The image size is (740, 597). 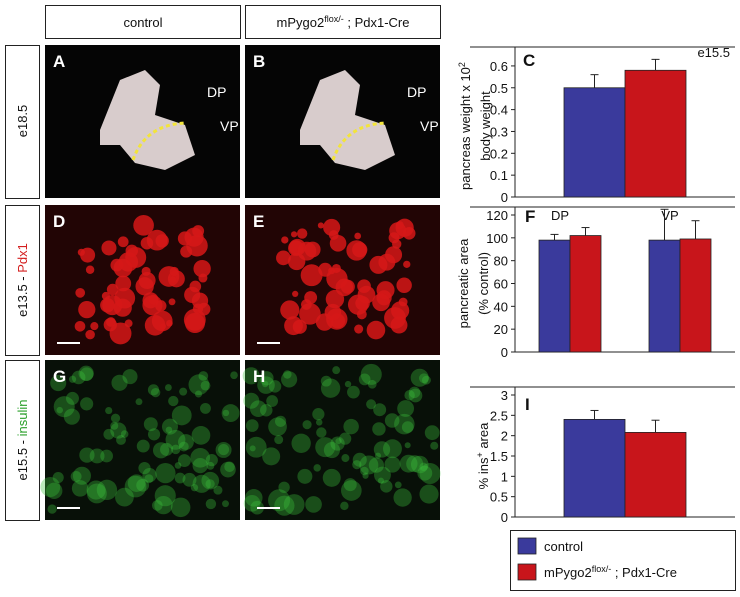 What do you see at coordinates (610, 572) in the screenshot?
I see `legend-label: mPygo2flox/- ; Pdx1-Cre` at bounding box center [610, 572].